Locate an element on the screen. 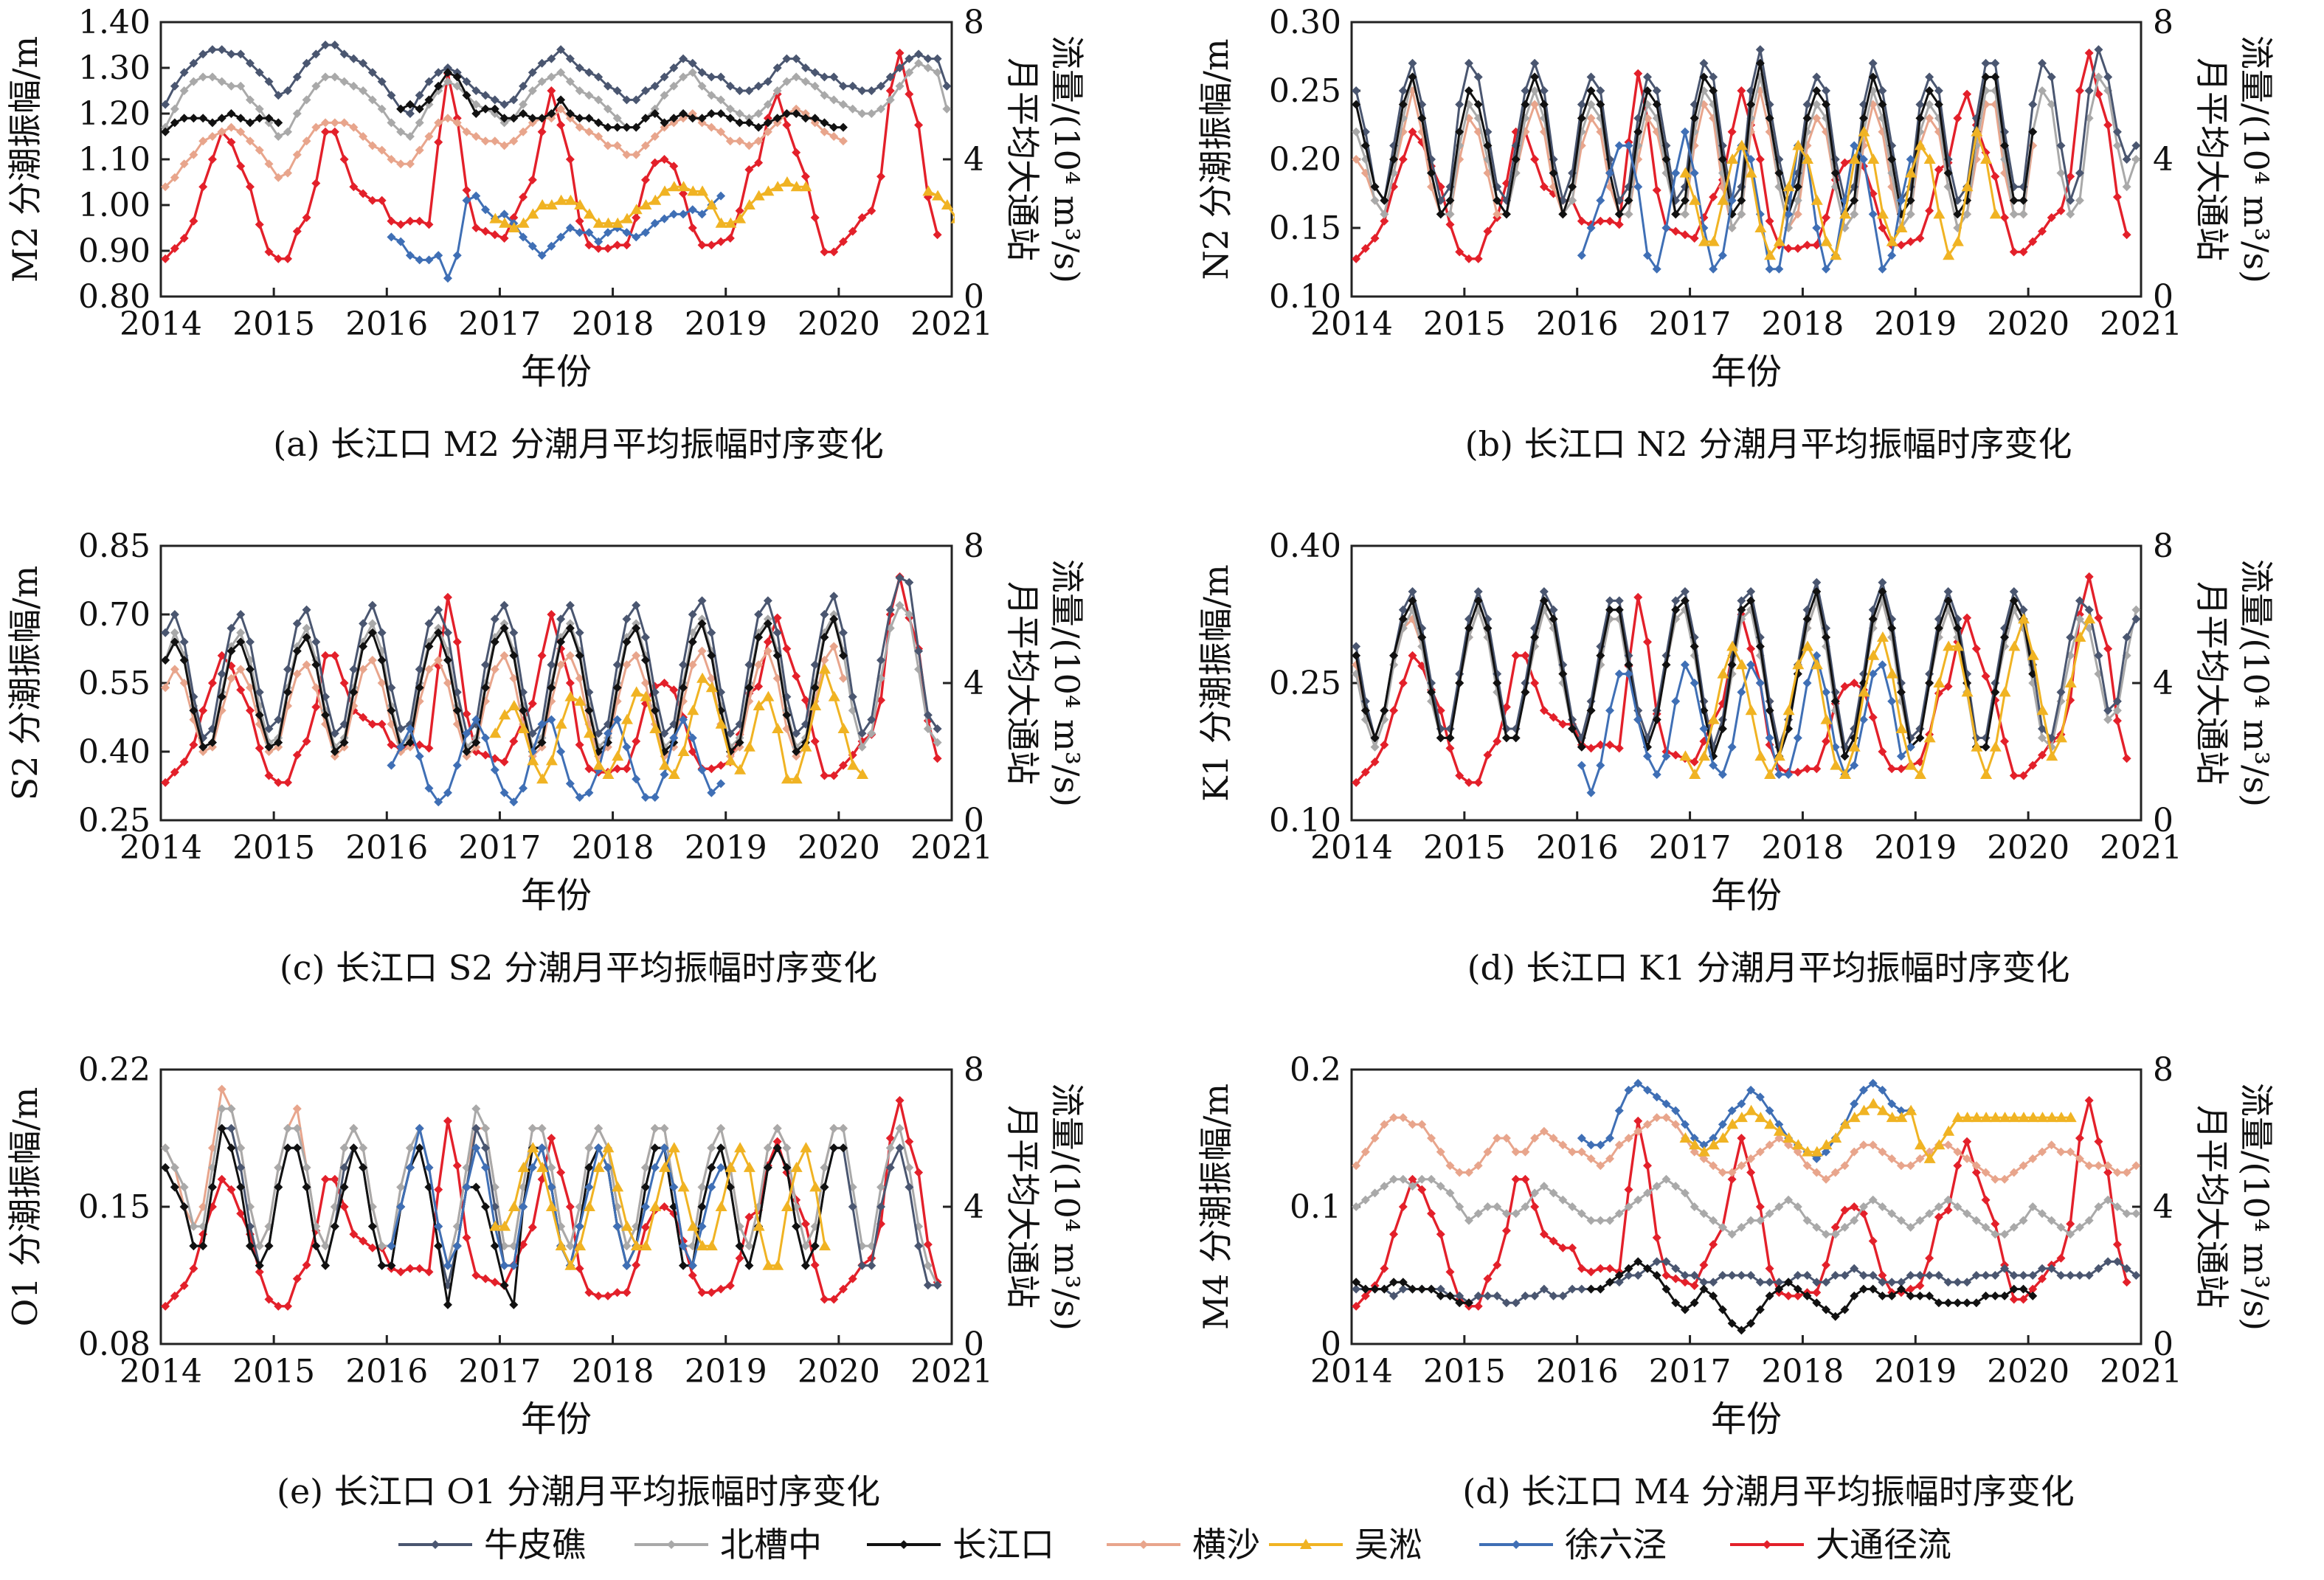 This screenshot has width=2324, height=1580. y-axis-label: O1 分潮振幅/m is located at coordinates (25, 1207).